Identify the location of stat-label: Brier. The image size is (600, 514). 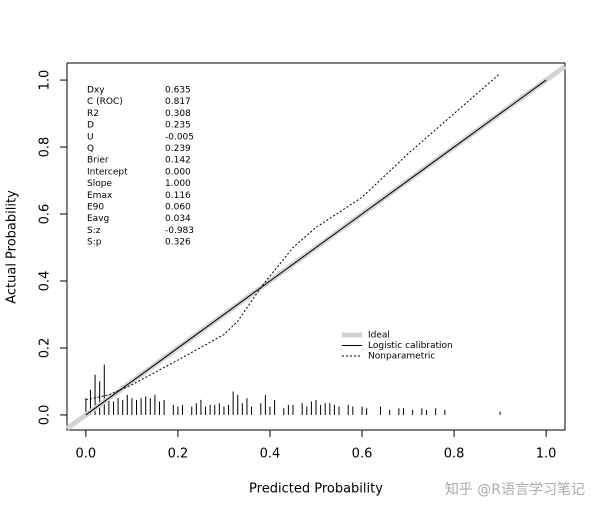
(98, 161).